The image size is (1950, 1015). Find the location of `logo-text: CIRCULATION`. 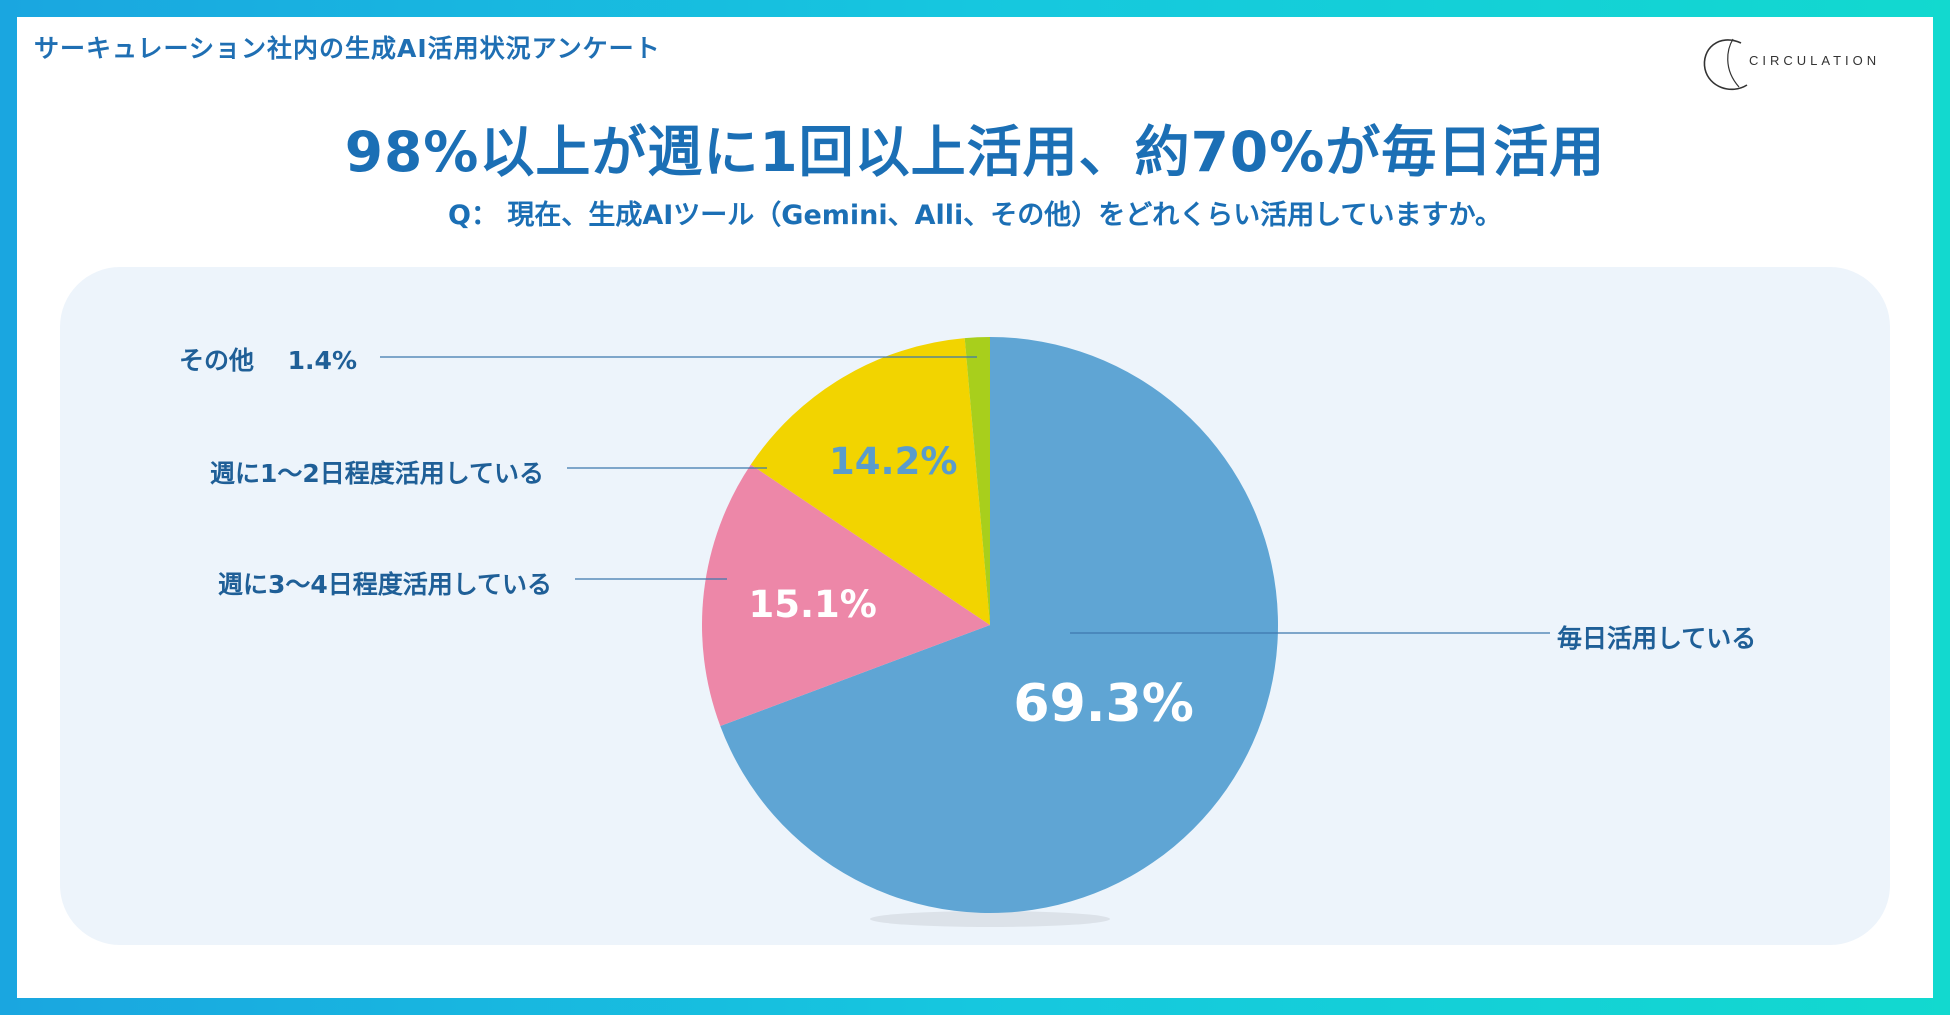

logo-text: CIRCULATION is located at coordinates (1815, 60).